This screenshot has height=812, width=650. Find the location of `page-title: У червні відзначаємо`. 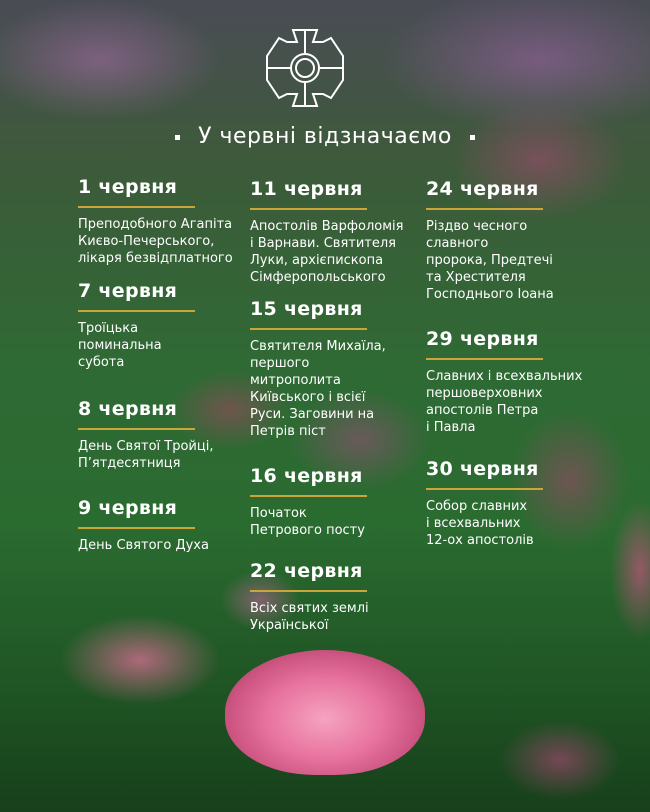

page-title: У червні відзначаємо is located at coordinates (325, 136).